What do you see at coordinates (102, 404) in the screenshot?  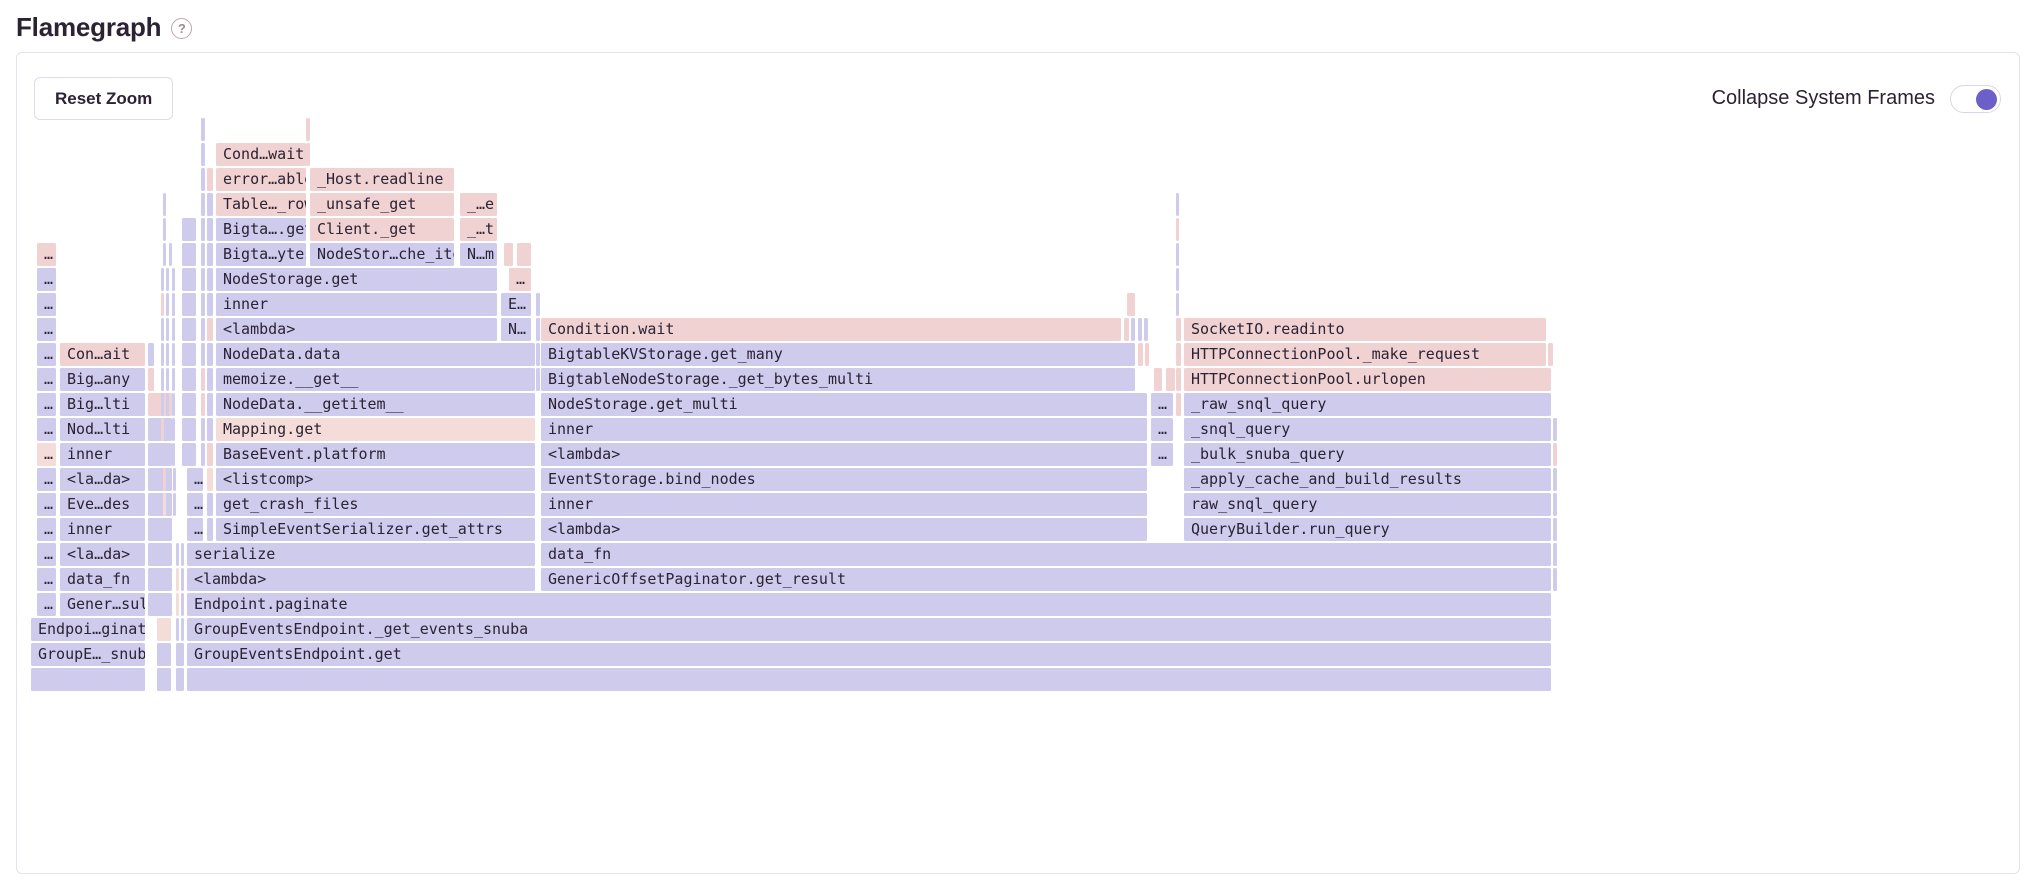 I see `flame-frame: Big…lti` at bounding box center [102, 404].